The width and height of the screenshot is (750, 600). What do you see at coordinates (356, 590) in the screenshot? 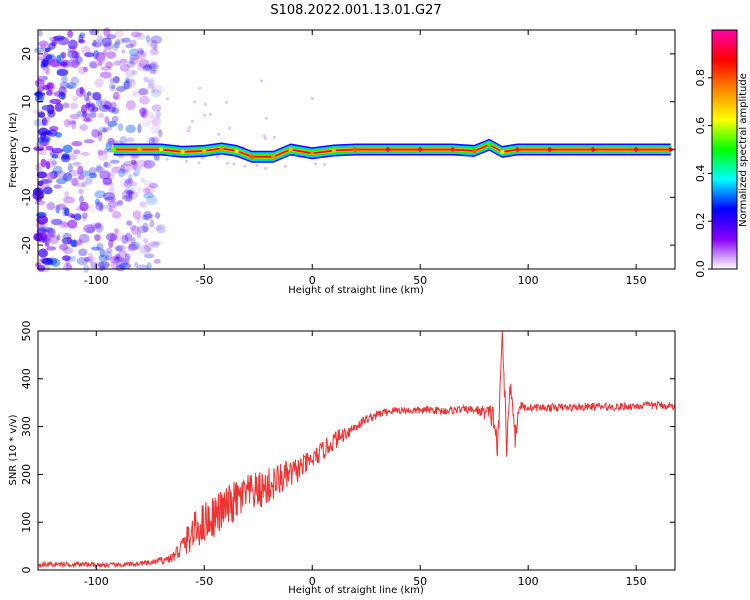
I see `snr-xlabel: Height of straight line (km)` at bounding box center [356, 590].